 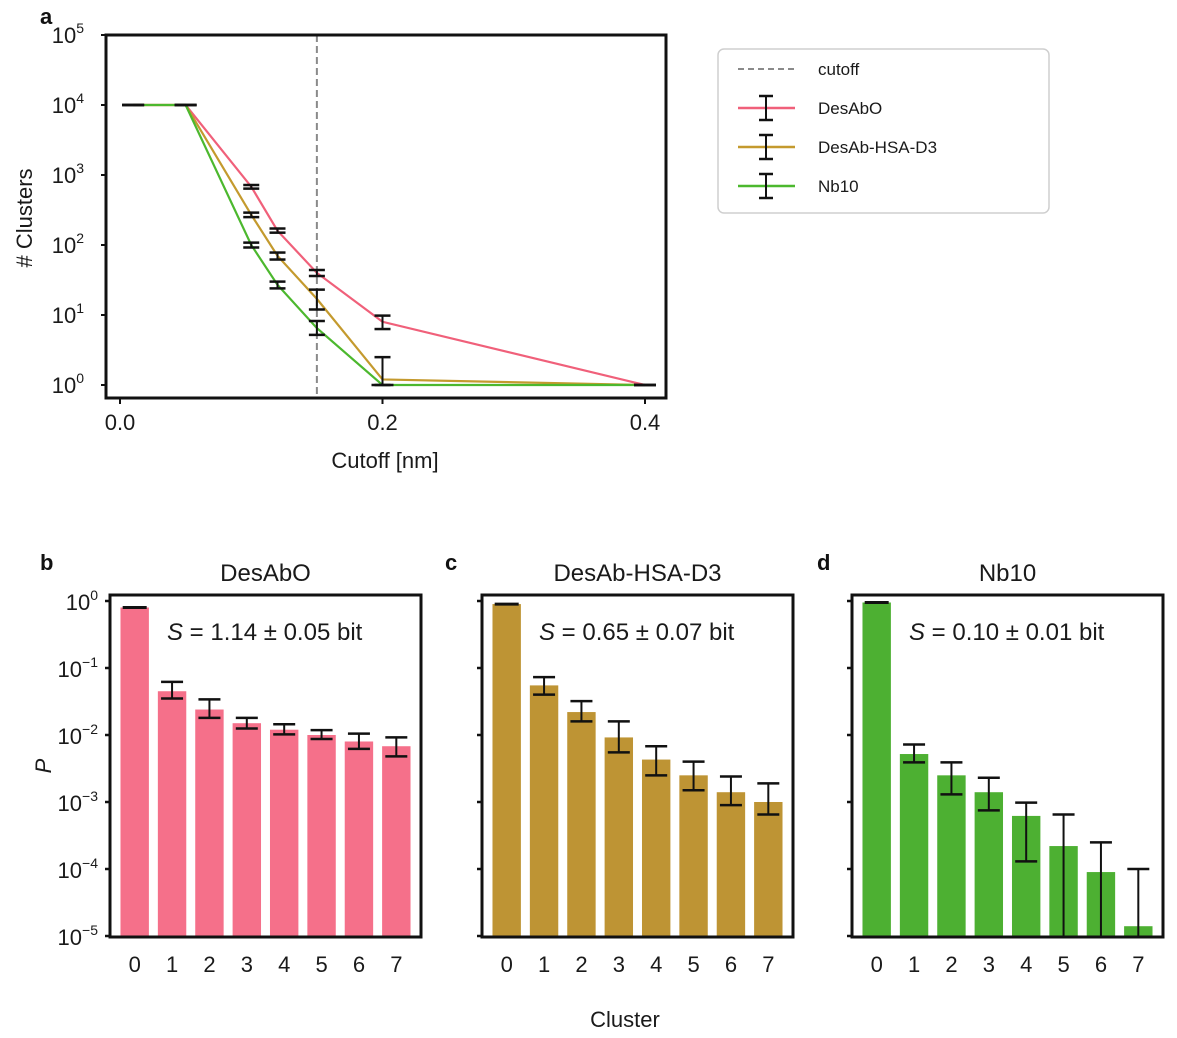 What do you see at coordinates (581, 964) in the screenshot?
I see `x-tick-label: 2` at bounding box center [581, 964].